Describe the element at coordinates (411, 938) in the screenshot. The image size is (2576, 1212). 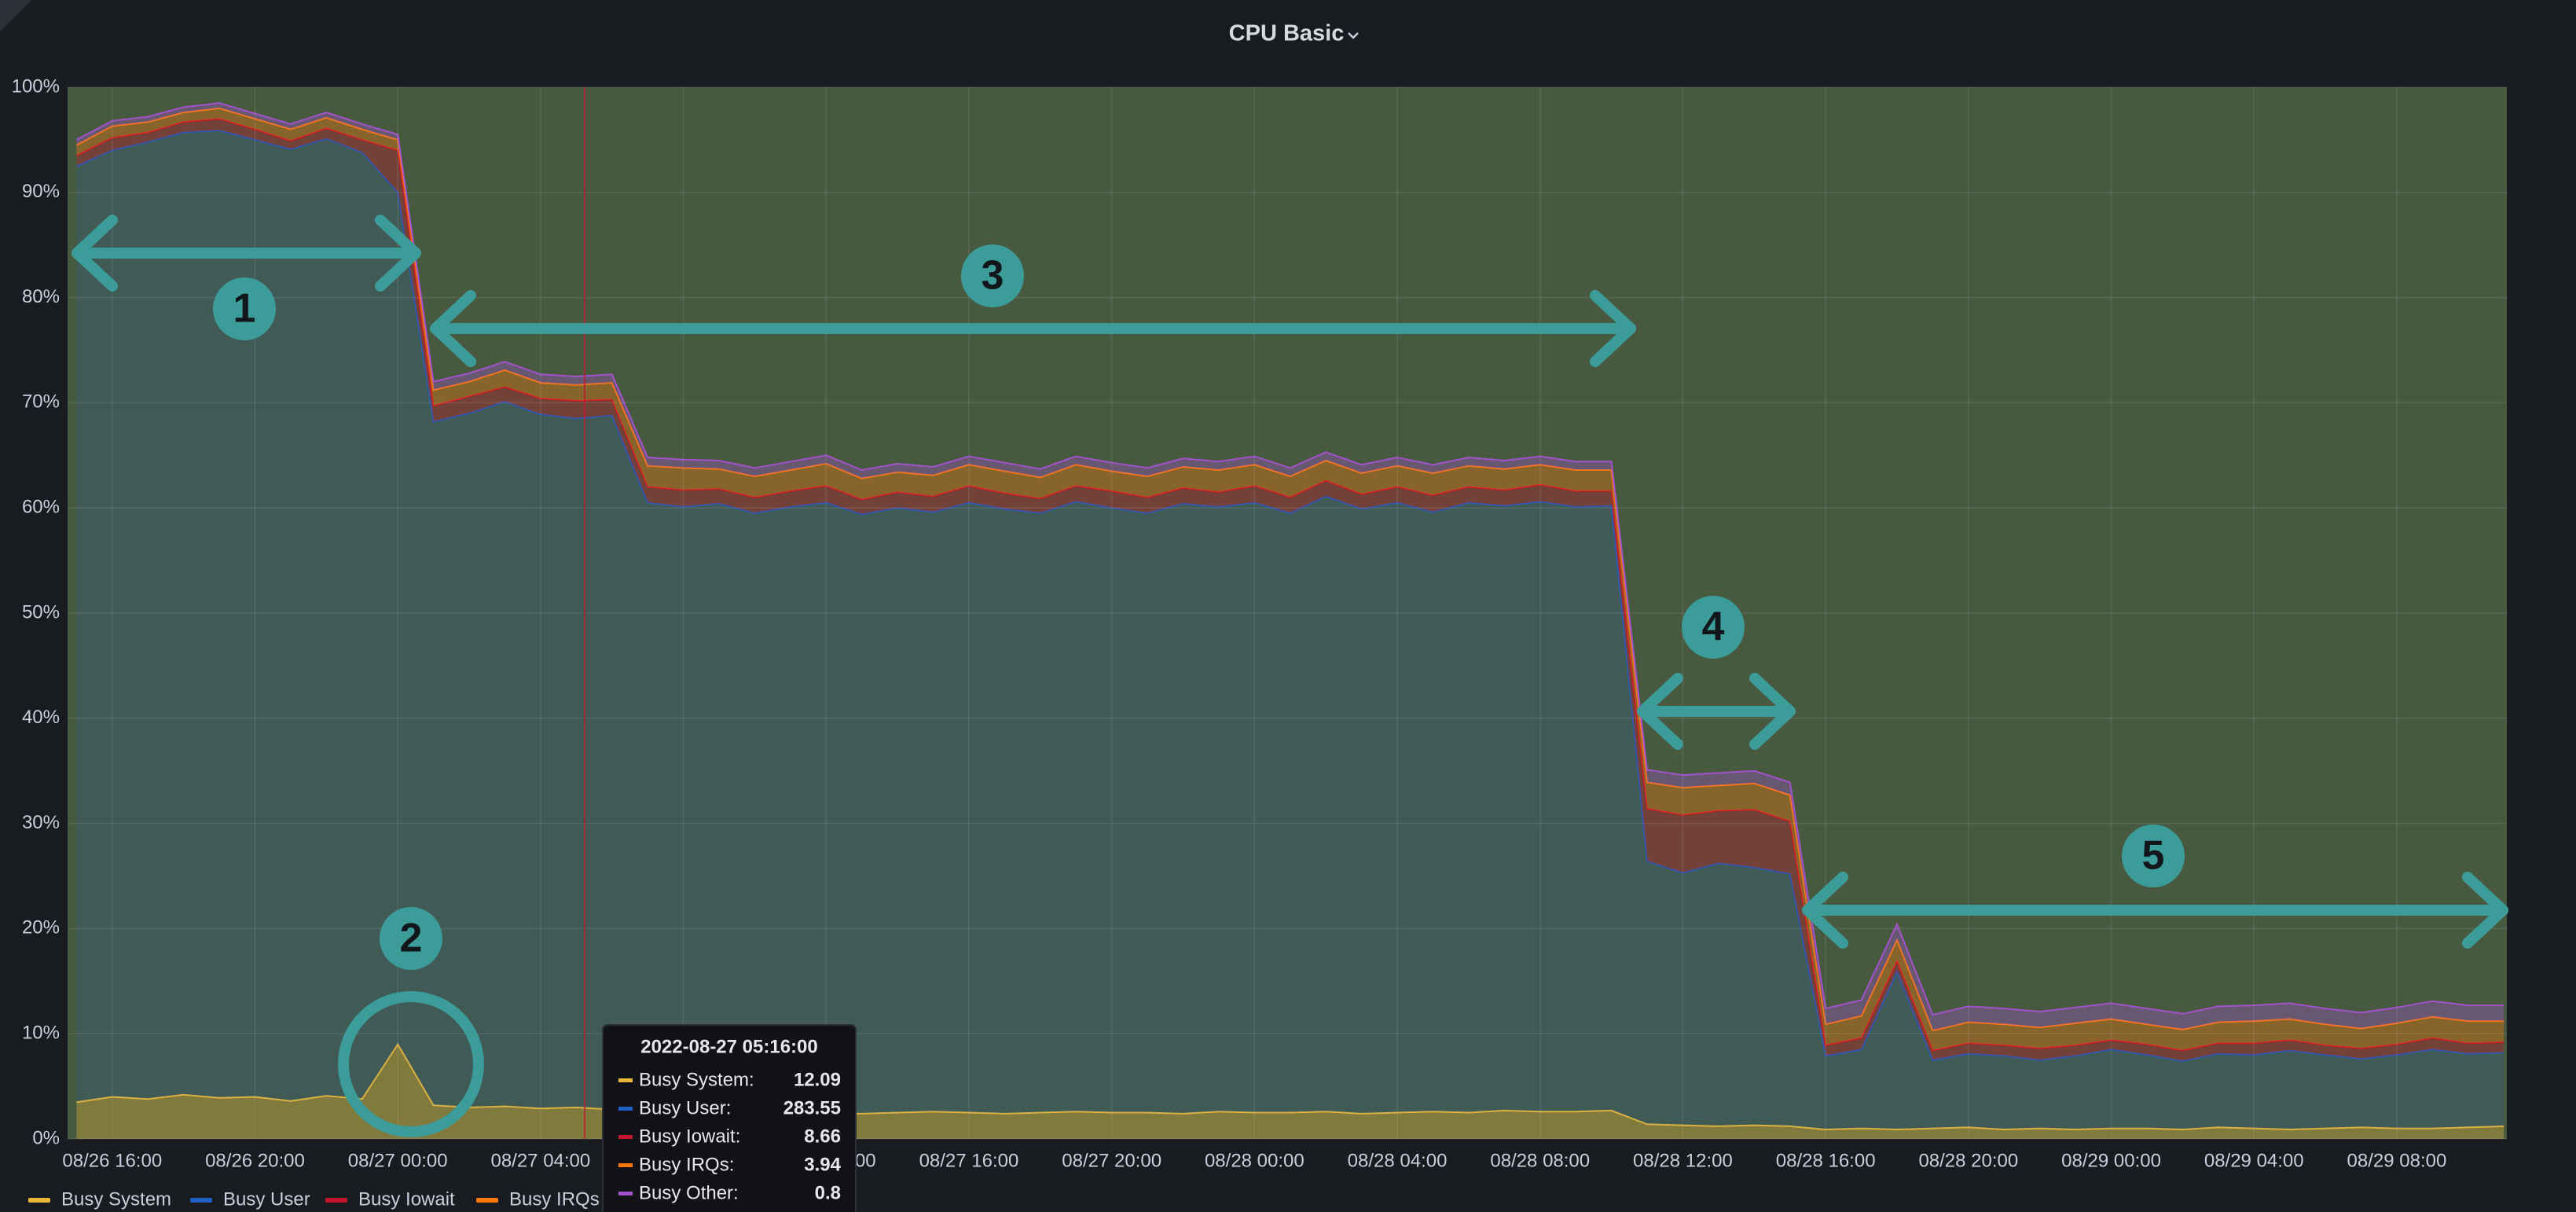
I see `annotation-label: 2` at that location.